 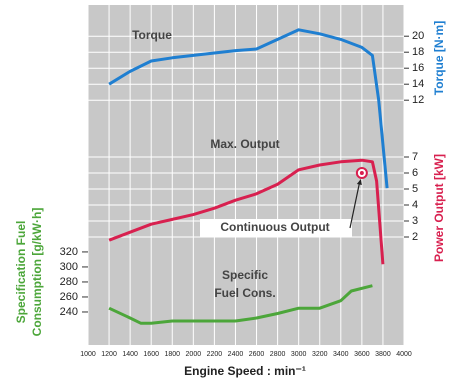 I want to click on power-tick-label: 5, so click(x=415, y=189).